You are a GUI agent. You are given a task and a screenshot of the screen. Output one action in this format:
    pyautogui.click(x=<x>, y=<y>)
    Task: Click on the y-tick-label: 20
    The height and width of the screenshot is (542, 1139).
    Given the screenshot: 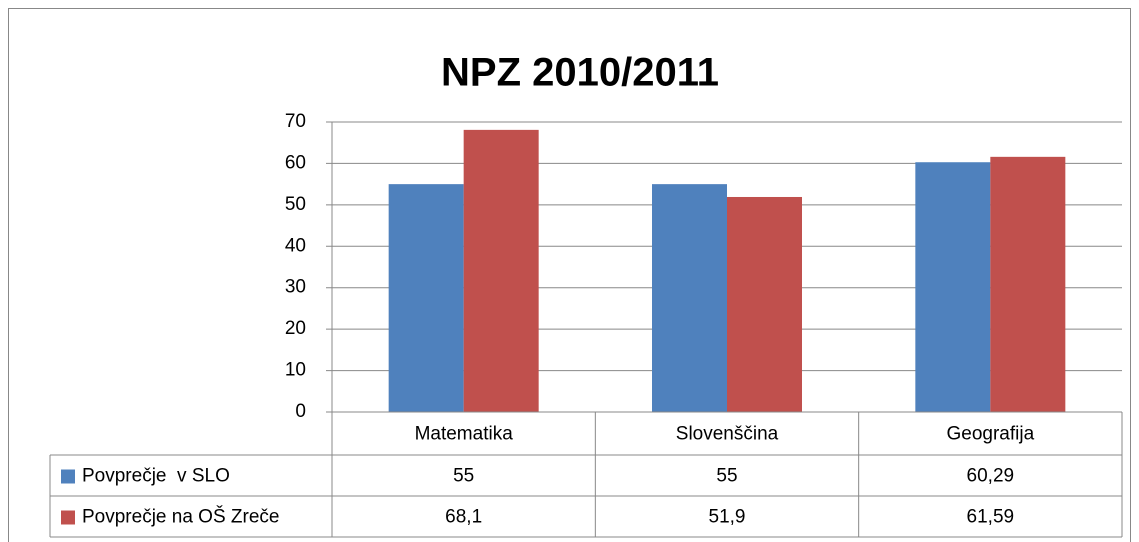 What is the action you would take?
    pyautogui.click(x=295, y=328)
    